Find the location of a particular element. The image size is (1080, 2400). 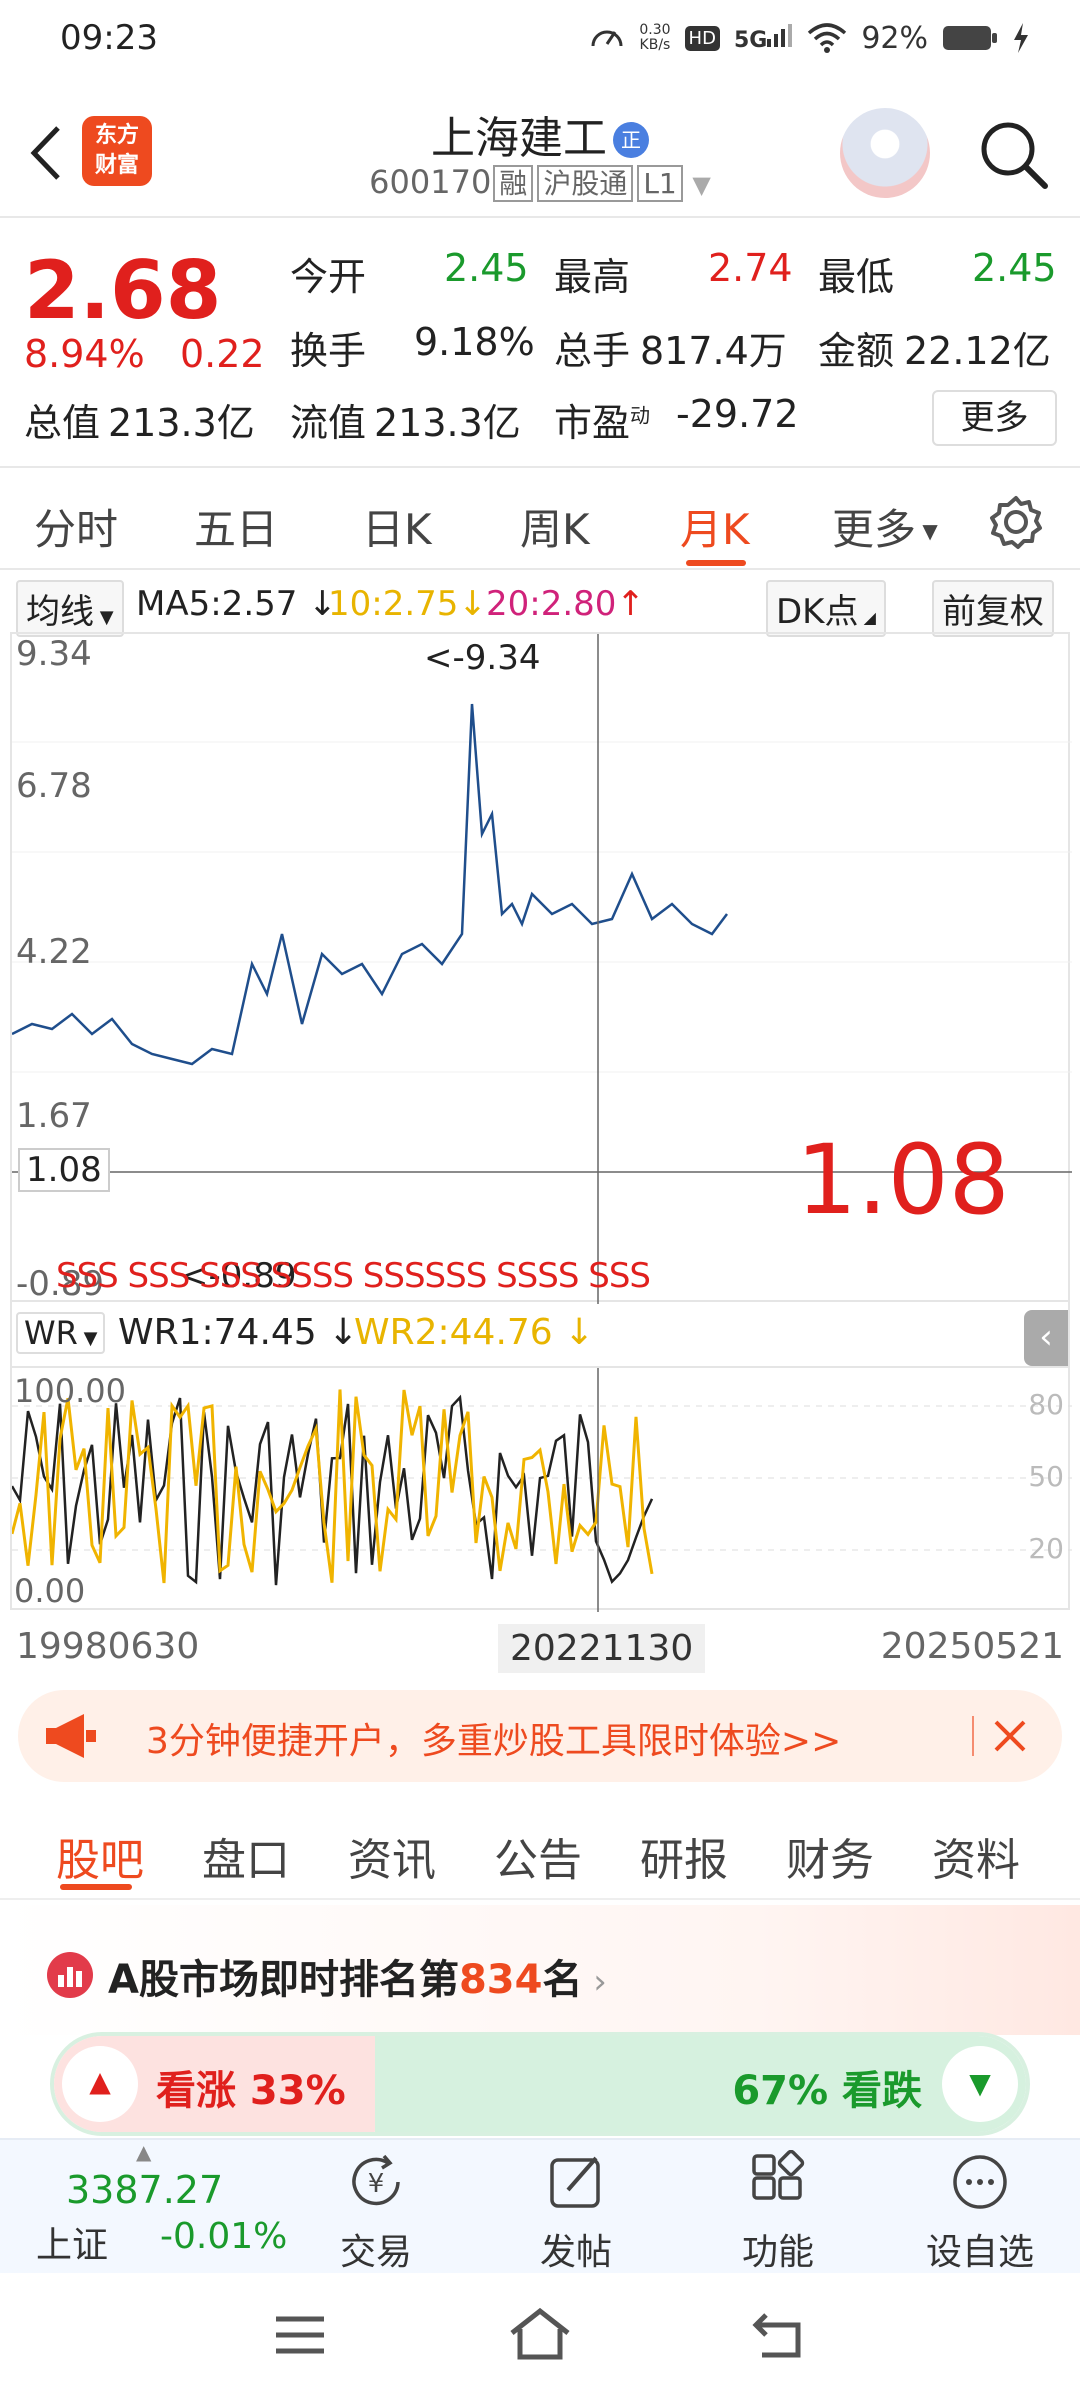

menu-icon is located at coordinates (300, 2335).